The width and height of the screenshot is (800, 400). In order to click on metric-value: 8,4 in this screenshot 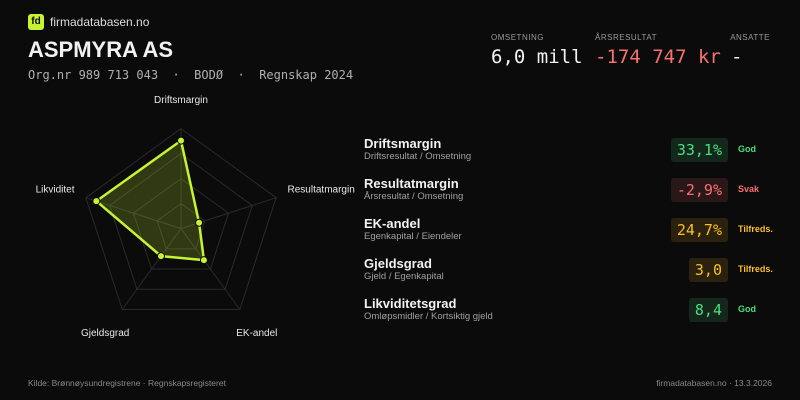, I will do `click(708, 310)`.